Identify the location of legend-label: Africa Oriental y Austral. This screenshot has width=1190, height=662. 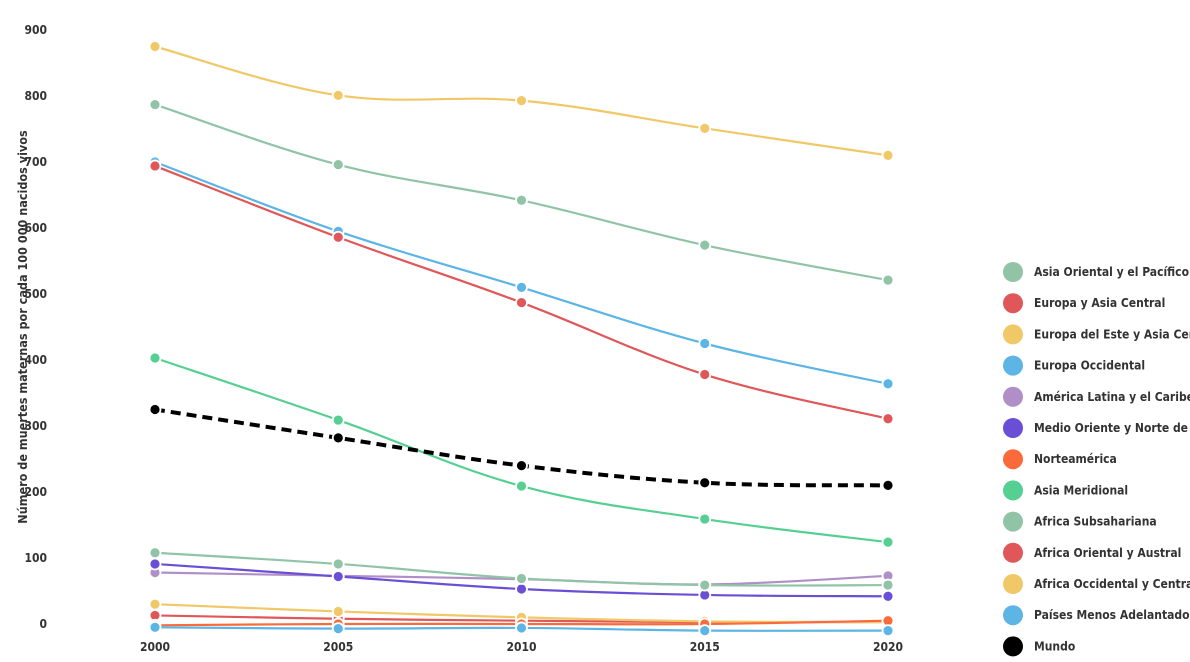
(1107, 553).